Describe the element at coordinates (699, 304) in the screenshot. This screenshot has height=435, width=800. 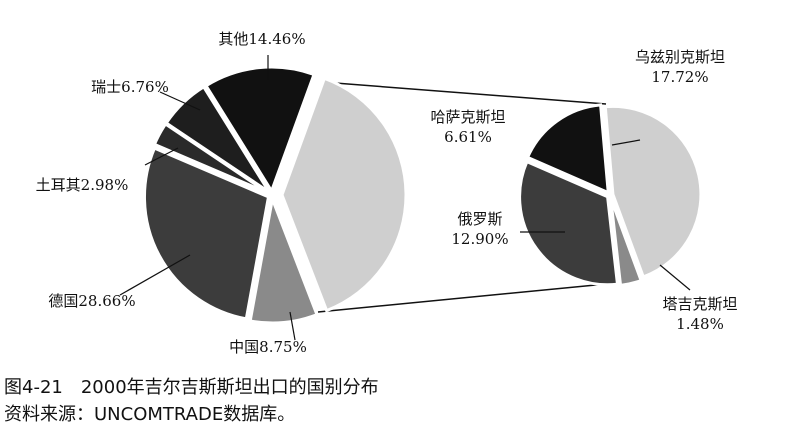
I see `slice-name: 塔吉克斯坦` at that location.